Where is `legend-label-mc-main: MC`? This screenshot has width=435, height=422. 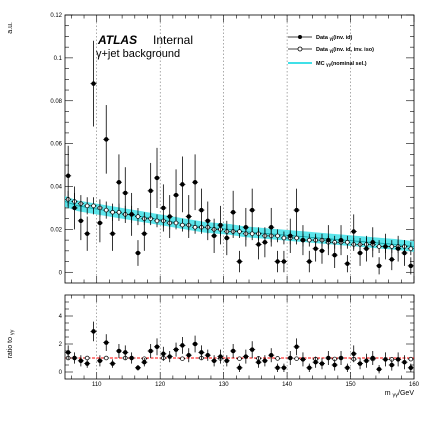 legend-label-mc-main: MC is located at coordinates (321, 64).